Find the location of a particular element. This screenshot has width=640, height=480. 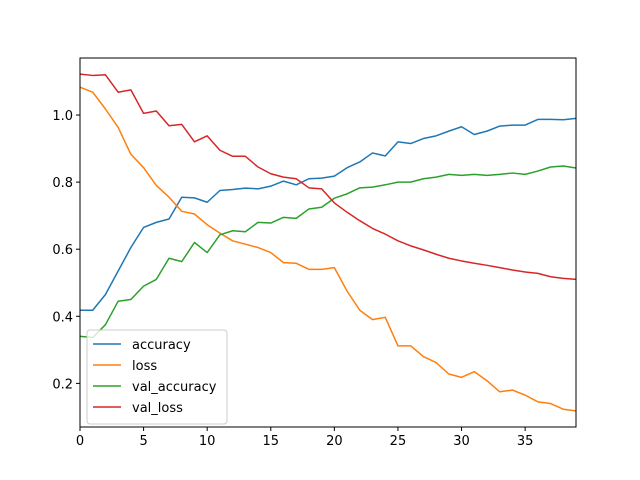

y-axis: 0.2 0.4 0.6 0.8 1.0 is located at coordinates (66, 250).